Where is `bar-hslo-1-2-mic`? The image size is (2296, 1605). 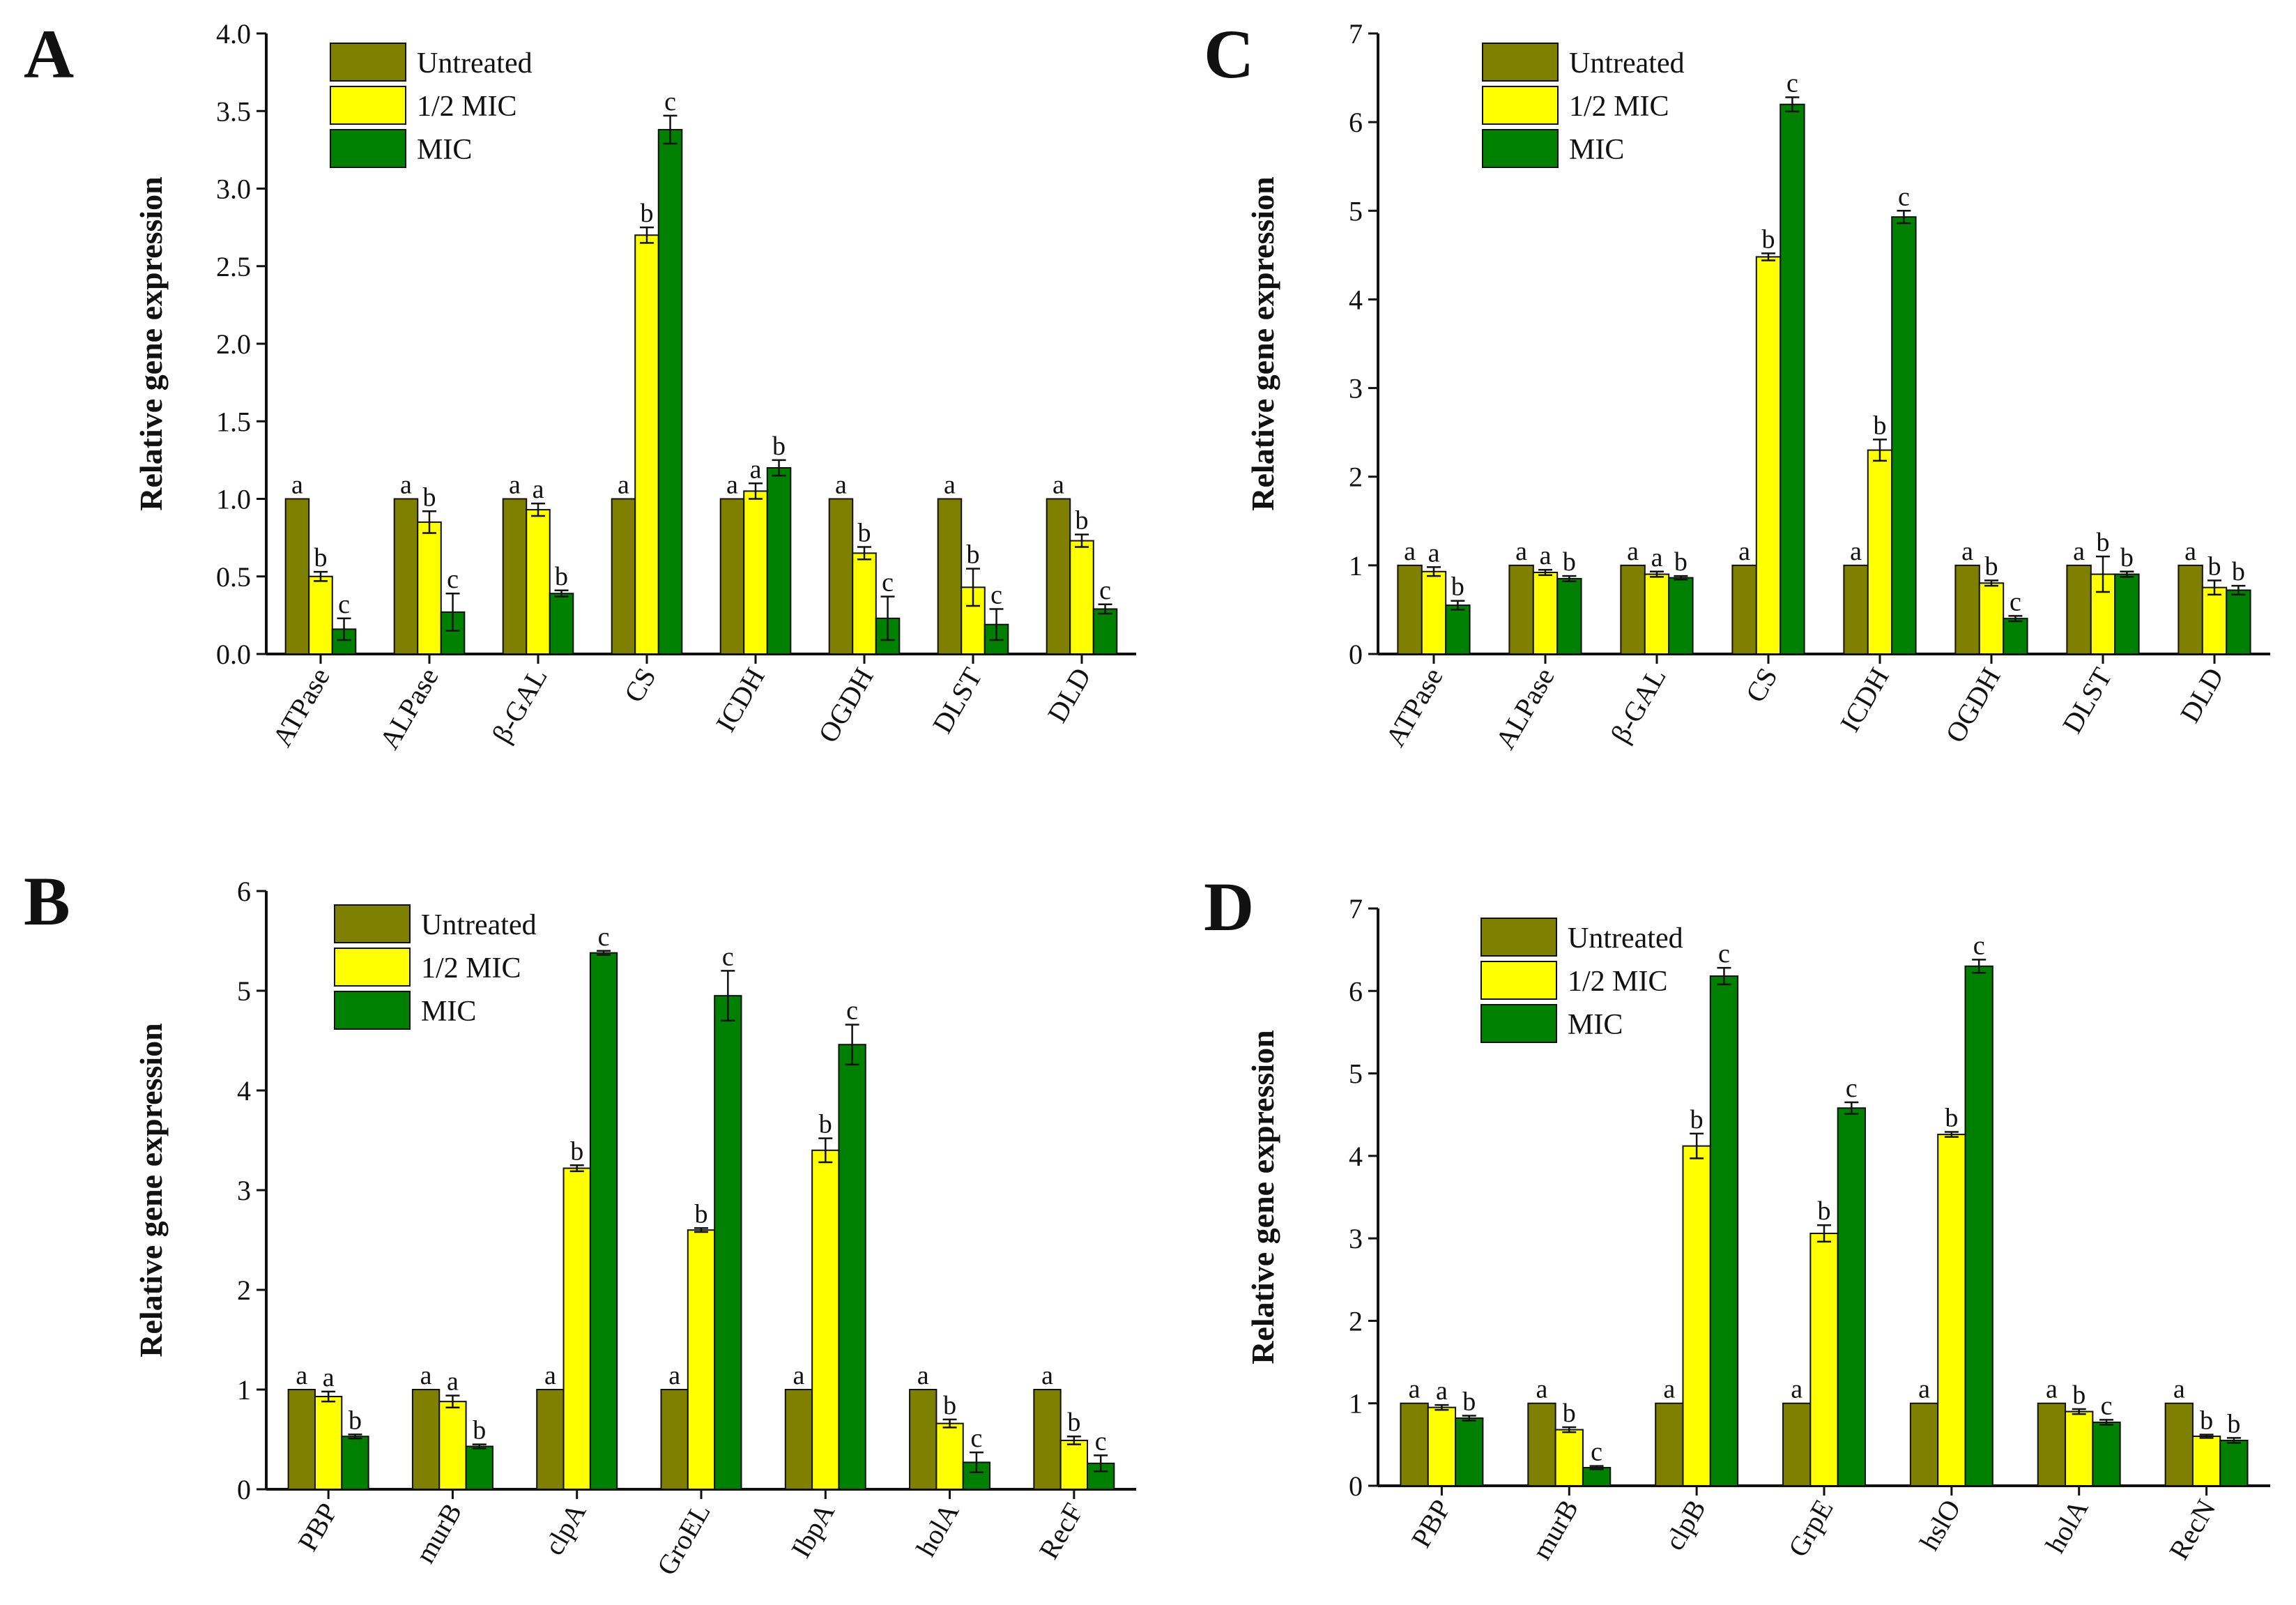
bar-hslo-1-2-mic is located at coordinates (1952, 1310).